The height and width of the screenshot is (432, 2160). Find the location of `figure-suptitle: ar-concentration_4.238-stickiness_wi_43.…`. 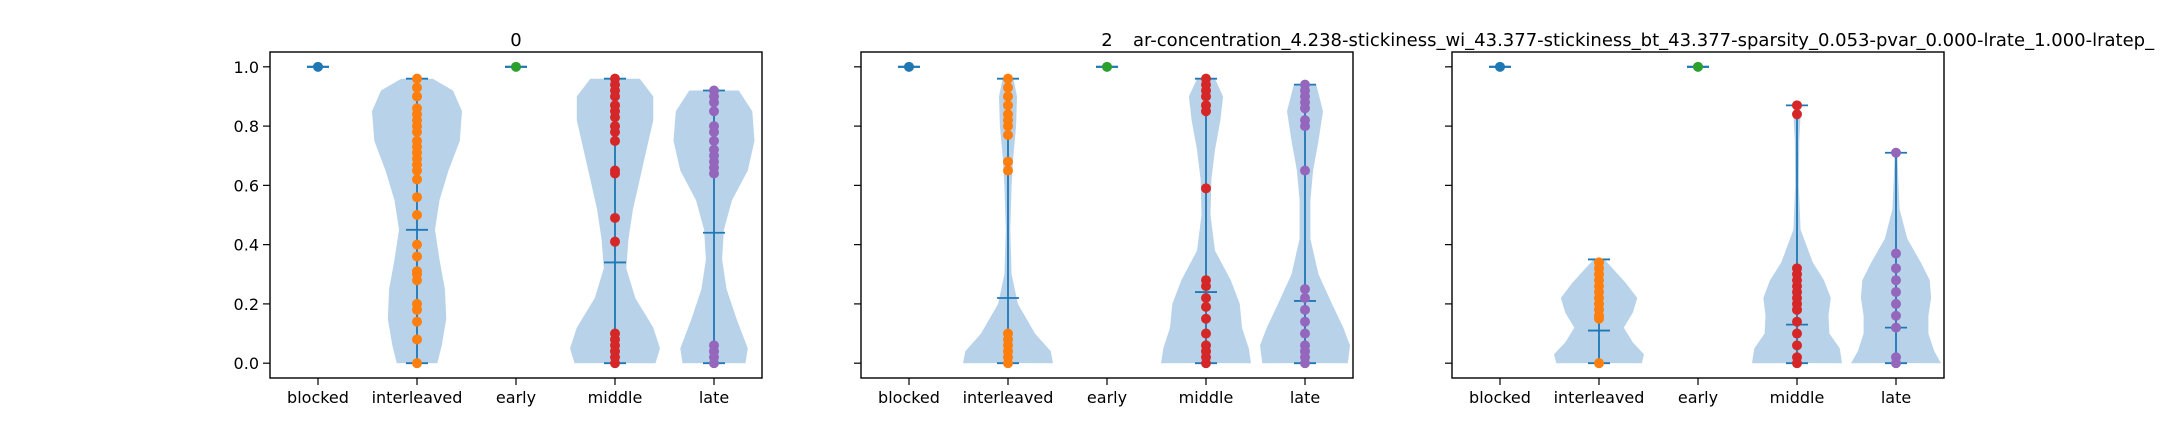

figure-suptitle: ar-concentration_4.238-stickiness_wi_43.… is located at coordinates (1644, 40).